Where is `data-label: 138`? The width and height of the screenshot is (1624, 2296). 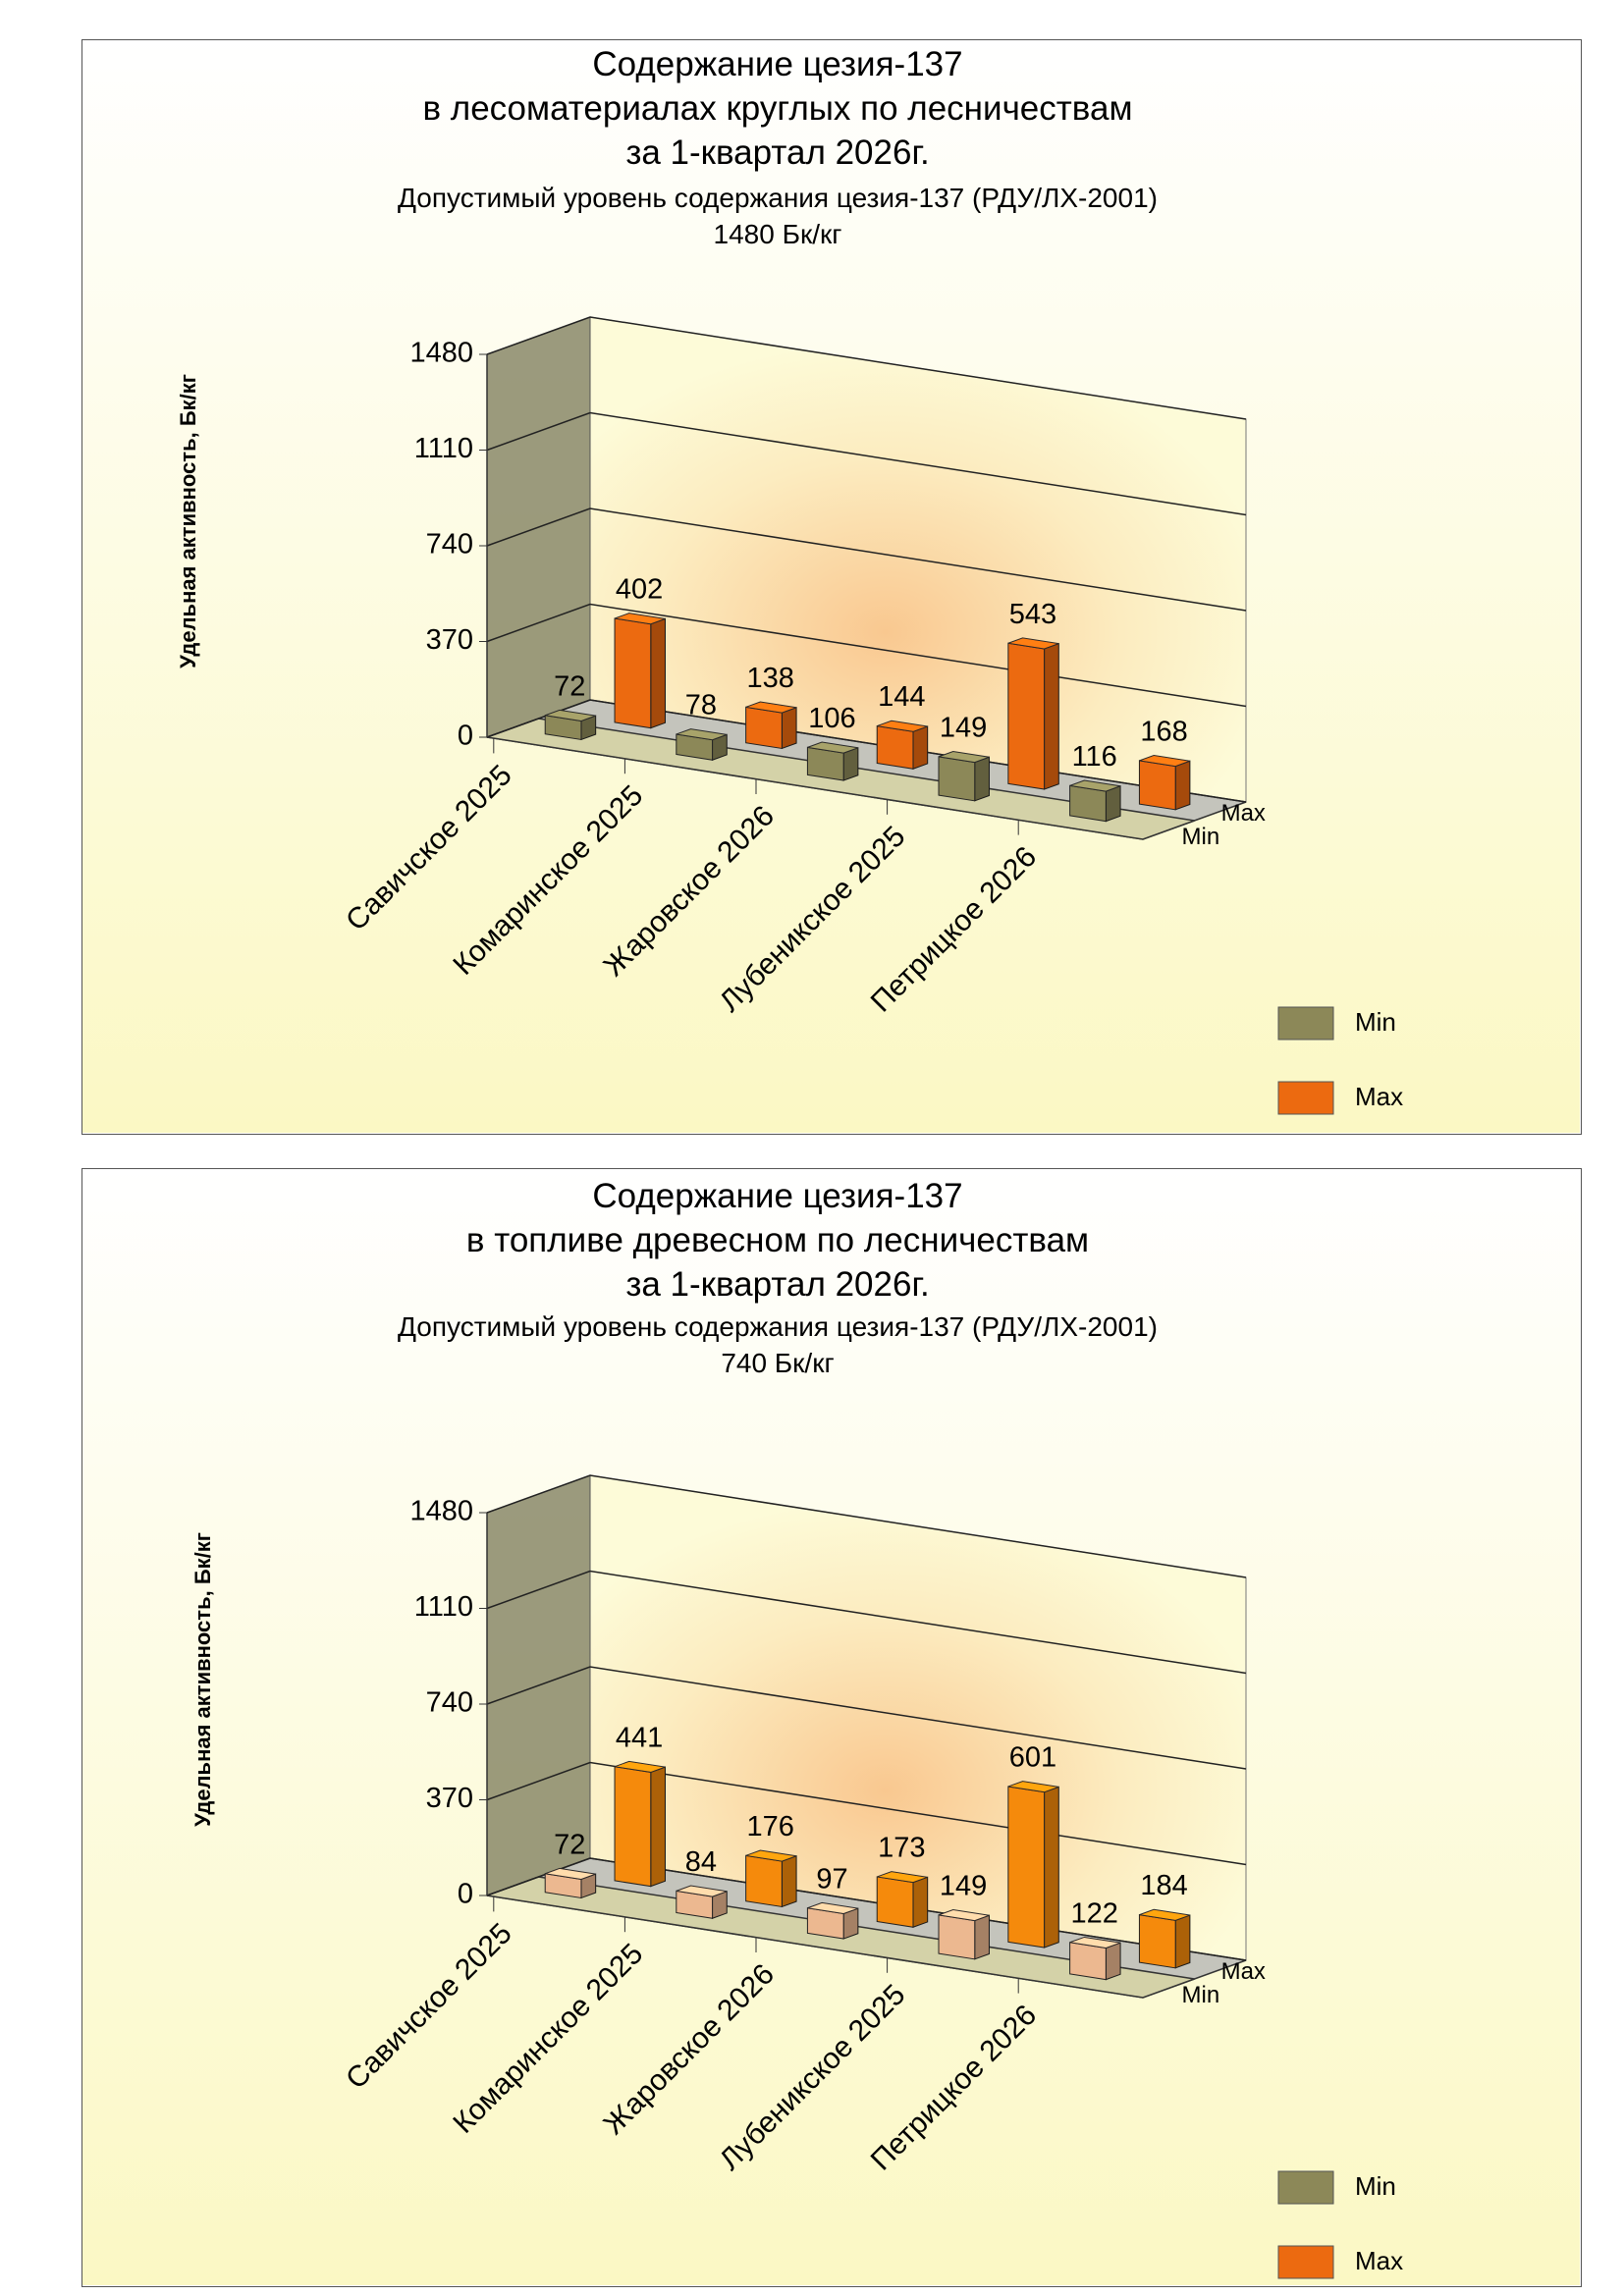 data-label: 138 is located at coordinates (770, 678).